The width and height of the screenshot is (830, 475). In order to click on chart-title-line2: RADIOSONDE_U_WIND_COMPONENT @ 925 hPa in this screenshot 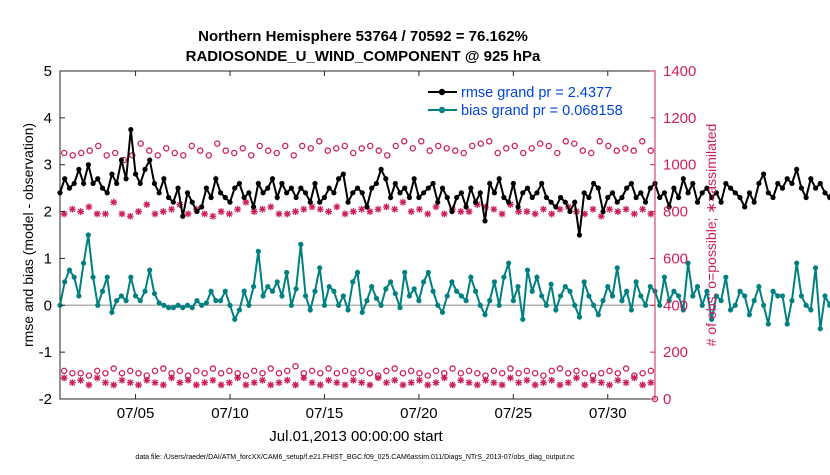, I will do `click(363, 56)`.